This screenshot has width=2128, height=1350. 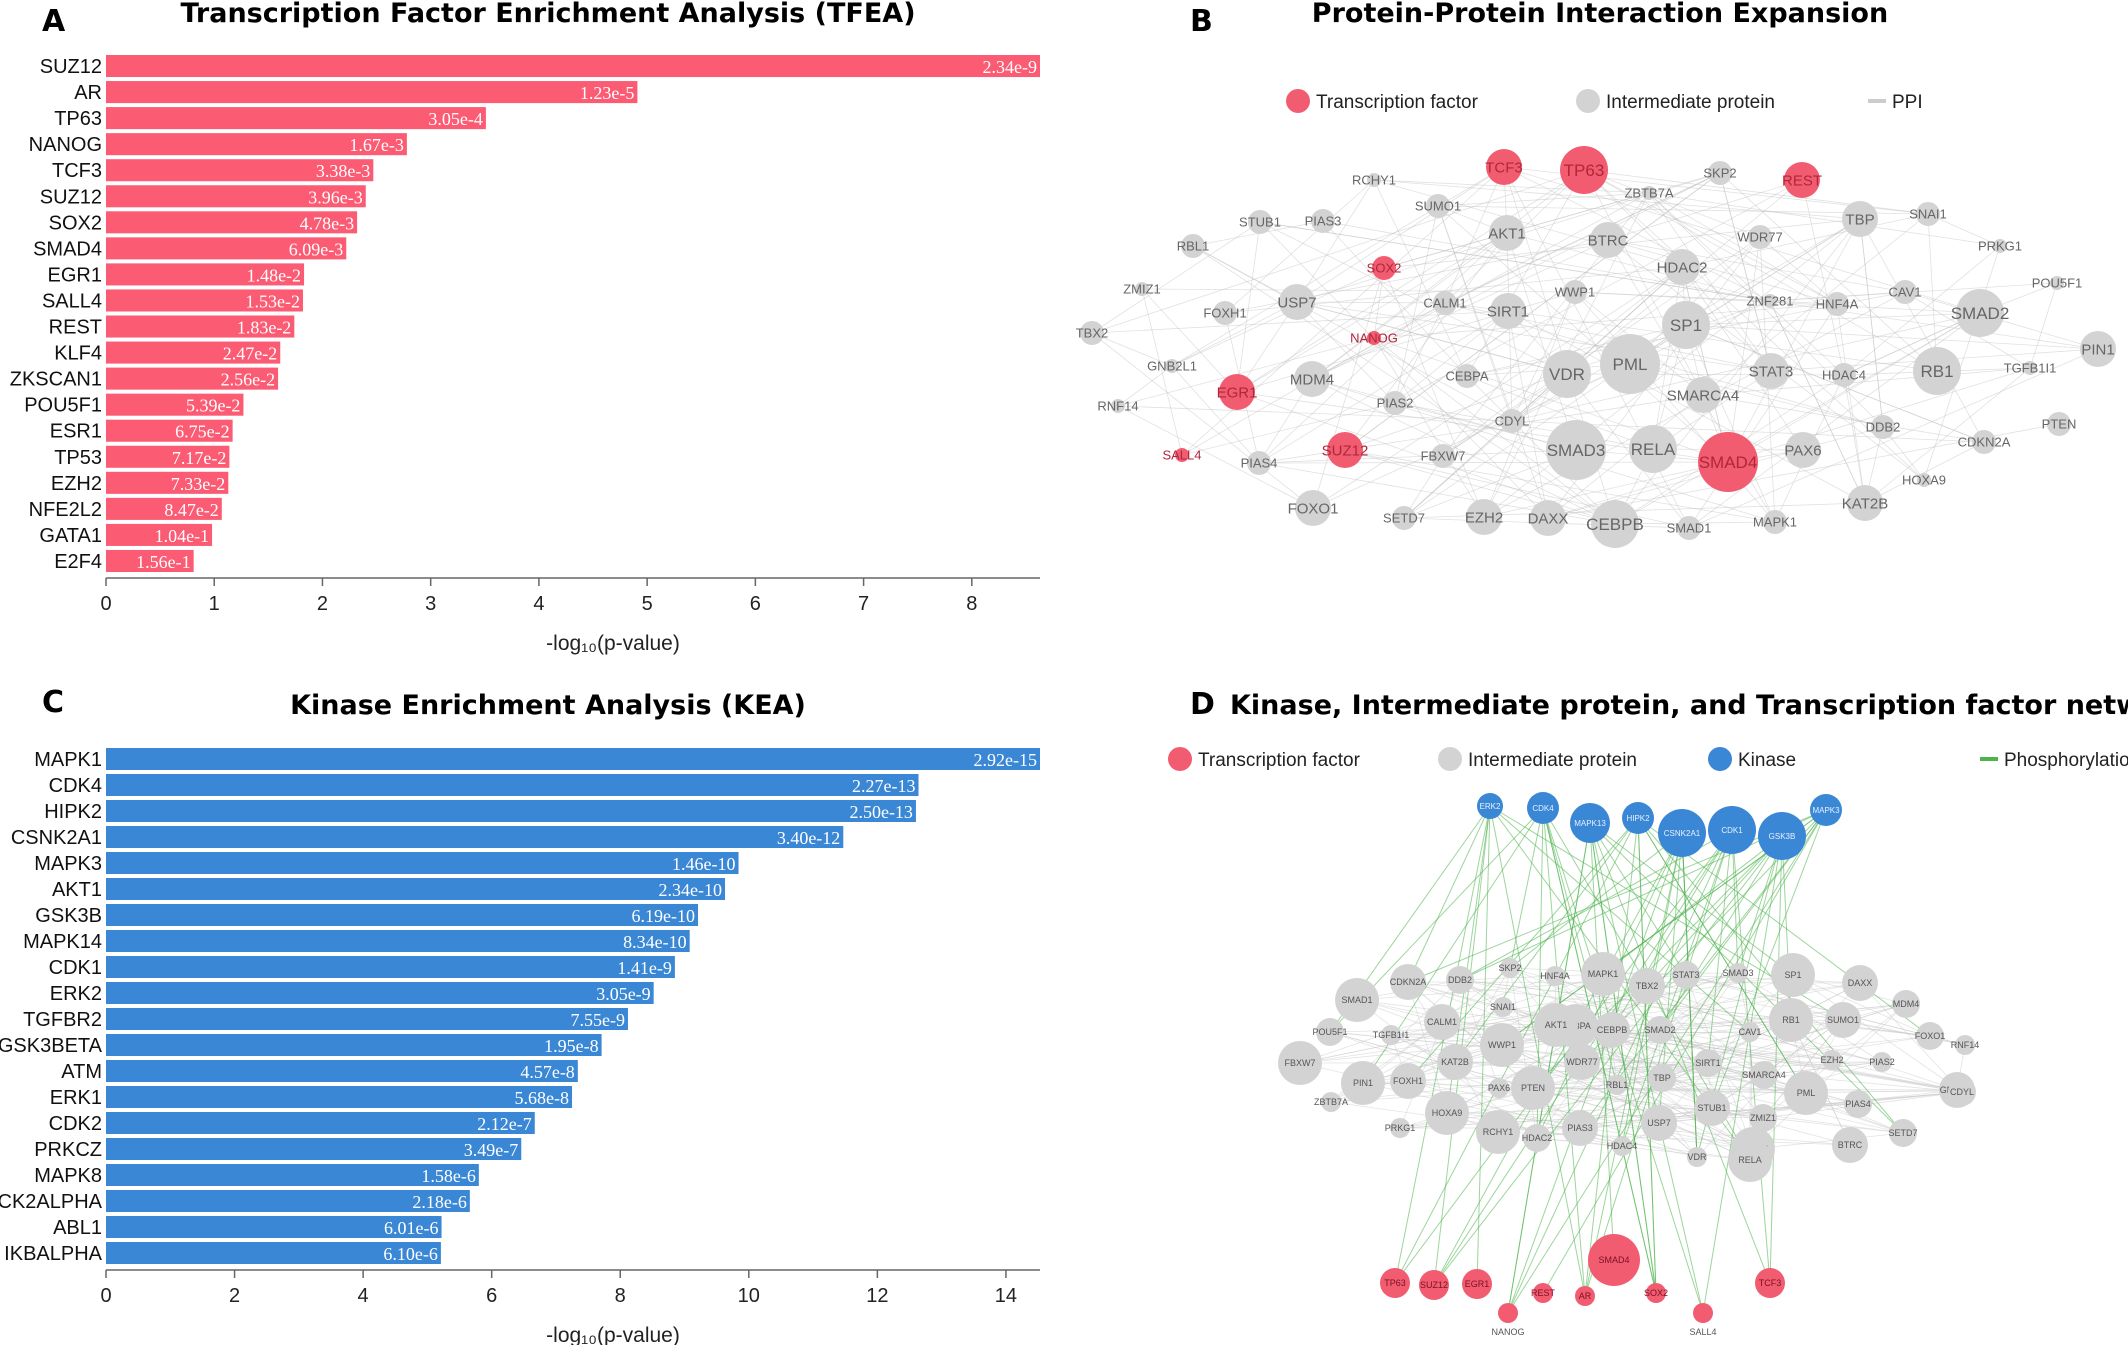 What do you see at coordinates (1707, 1063) in the screenshot?
I see `node-label: SIRT1` at bounding box center [1707, 1063].